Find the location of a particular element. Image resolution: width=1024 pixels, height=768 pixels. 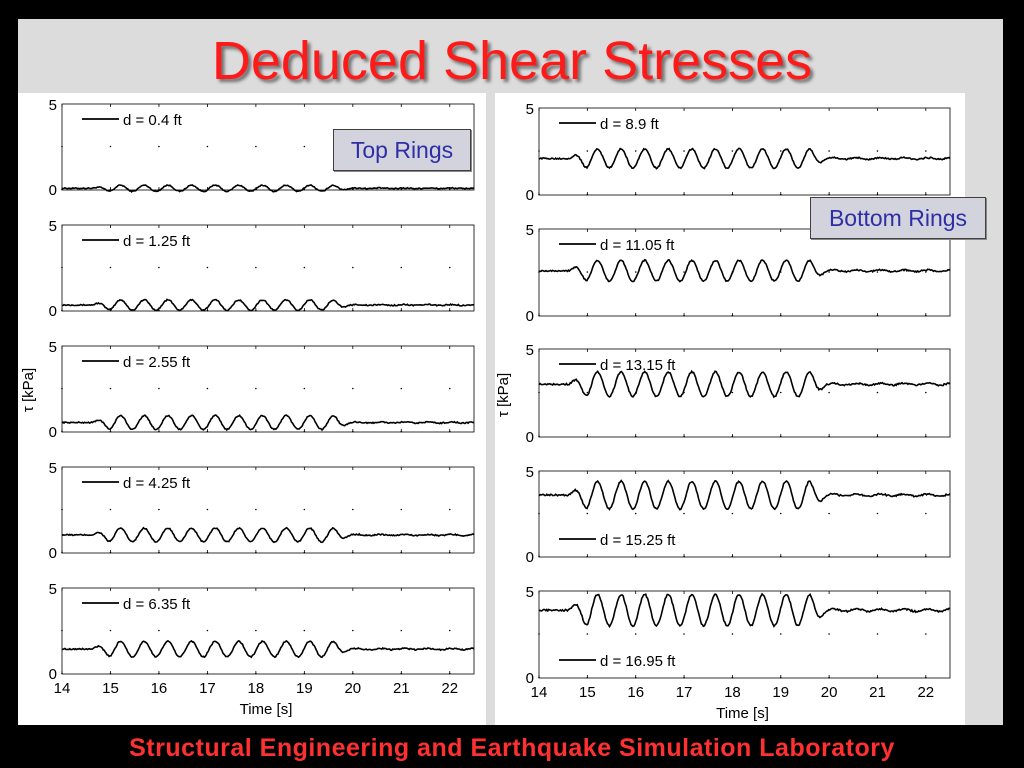

legend-label: d = 8.9 ft is located at coordinates (630, 124).